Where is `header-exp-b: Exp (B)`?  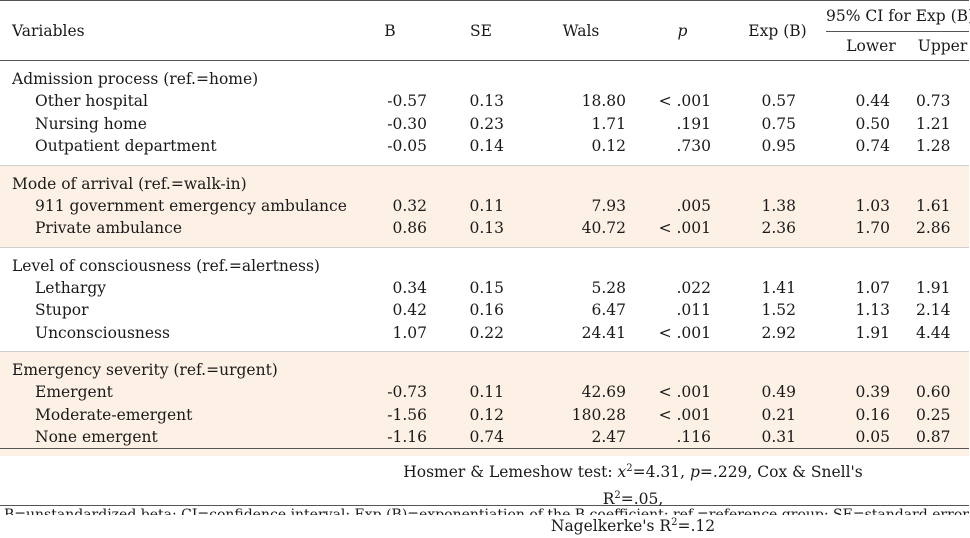
header-exp-b: Exp (B) is located at coordinates (777, 30).